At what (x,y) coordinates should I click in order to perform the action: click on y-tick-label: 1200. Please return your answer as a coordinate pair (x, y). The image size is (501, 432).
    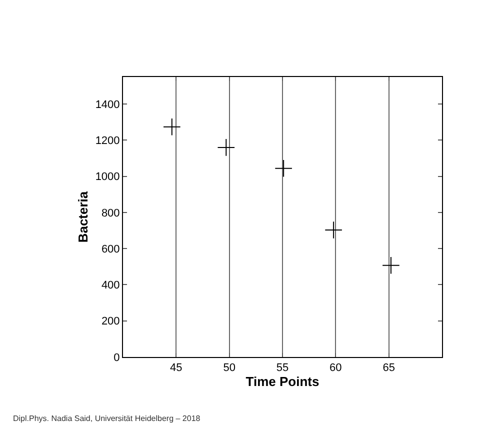
    Looking at the image, I should click on (107, 141).